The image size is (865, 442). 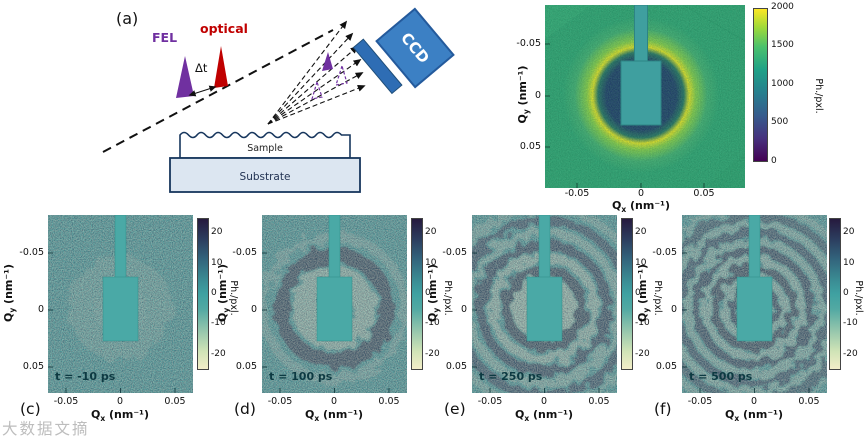 What do you see at coordinates (201, 68) in the screenshot?
I see `delay-label: Δt` at bounding box center [201, 68].